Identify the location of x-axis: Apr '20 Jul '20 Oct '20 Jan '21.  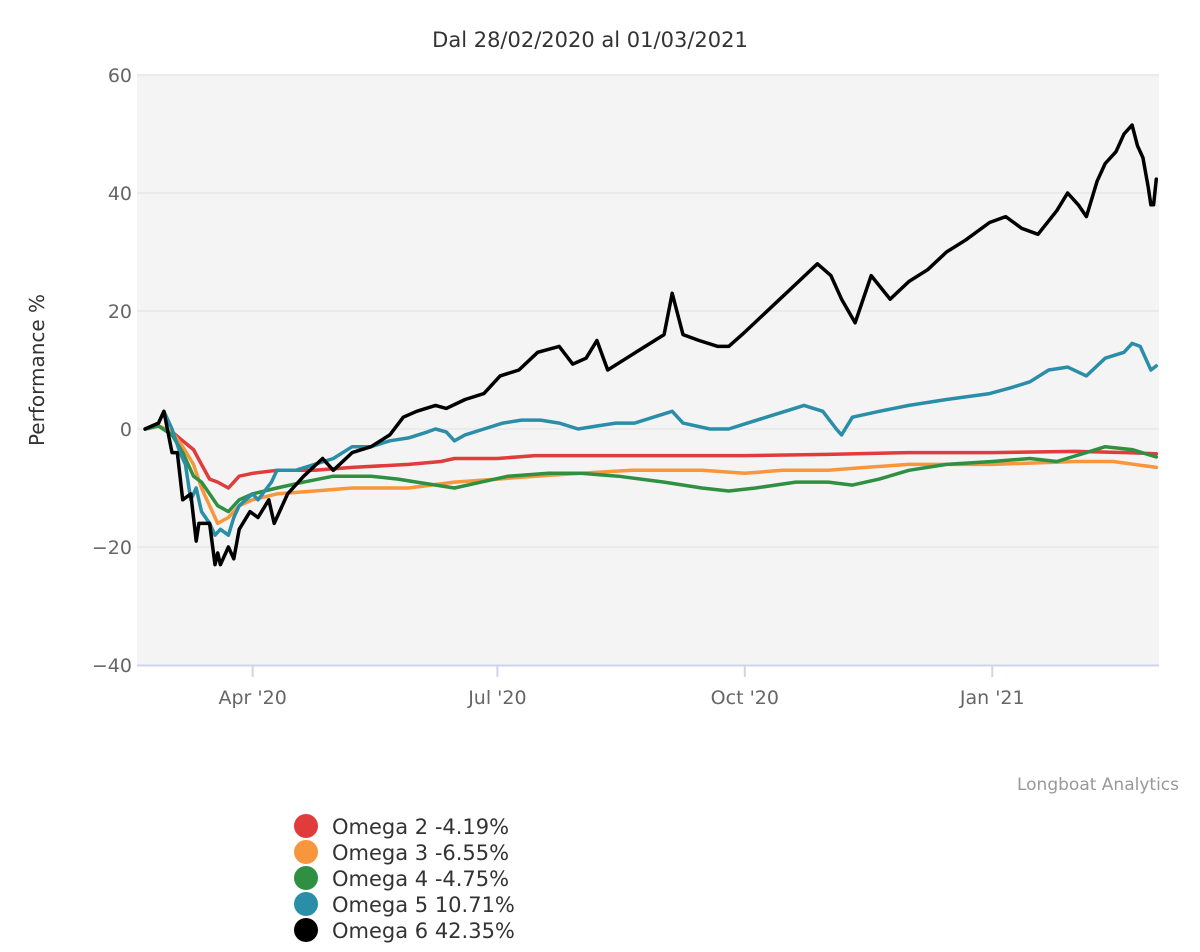
(648, 686).